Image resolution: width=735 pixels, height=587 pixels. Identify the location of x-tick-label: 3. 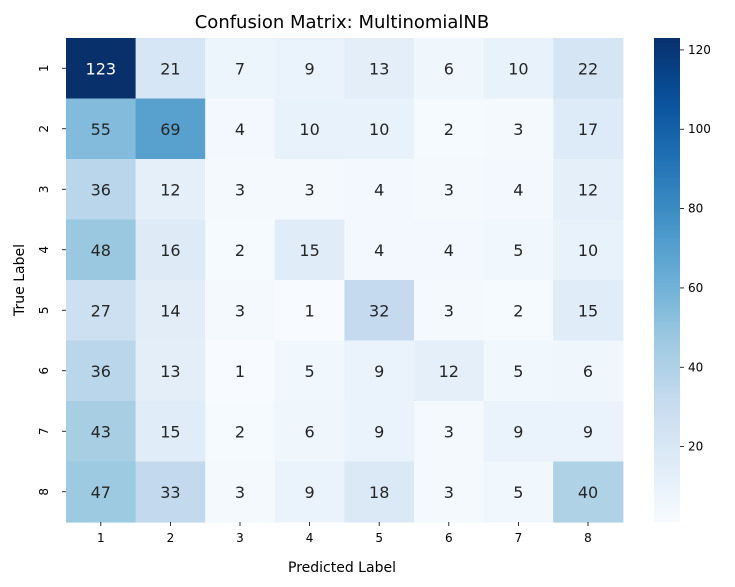
(240, 538).